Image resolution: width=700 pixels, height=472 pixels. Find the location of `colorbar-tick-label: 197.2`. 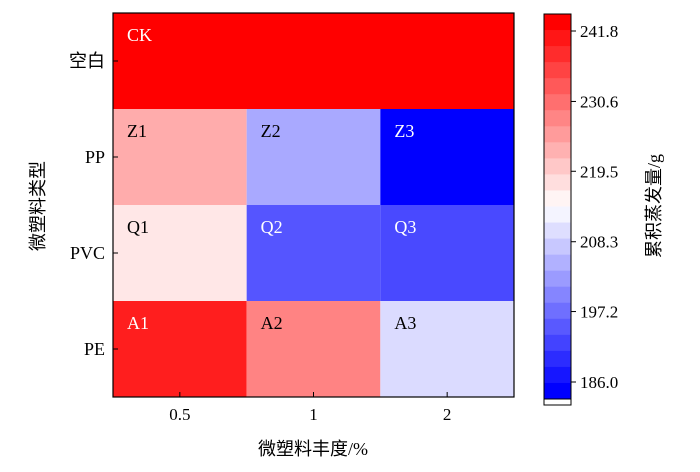

colorbar-tick-label: 197.2 is located at coordinates (599, 312).